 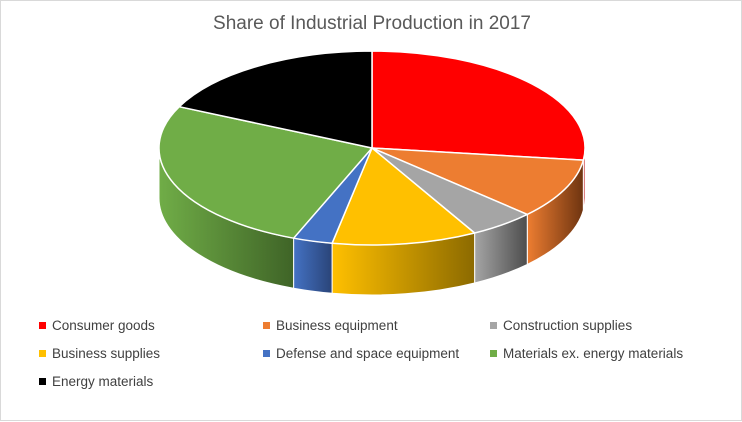 I want to click on pie-slice-consumer-goods, so click(x=478, y=105).